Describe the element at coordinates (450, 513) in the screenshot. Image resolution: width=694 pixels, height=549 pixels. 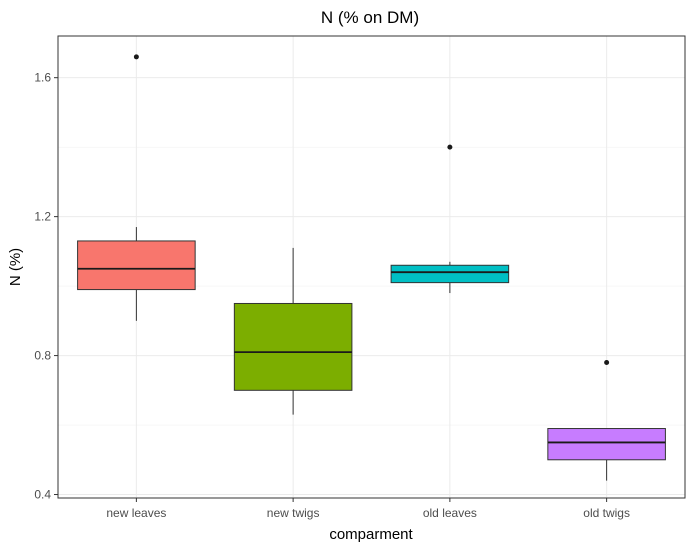
I see `x-tick-label: old leaves` at that location.